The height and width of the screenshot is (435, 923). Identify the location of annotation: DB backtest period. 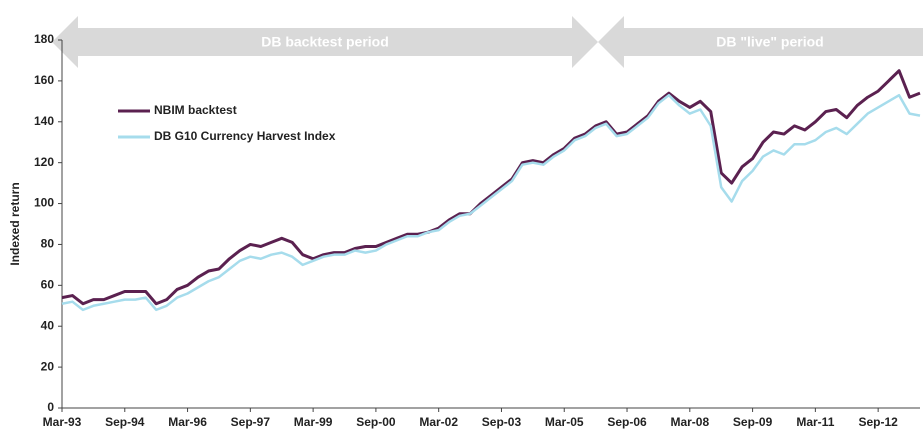
(325, 42).